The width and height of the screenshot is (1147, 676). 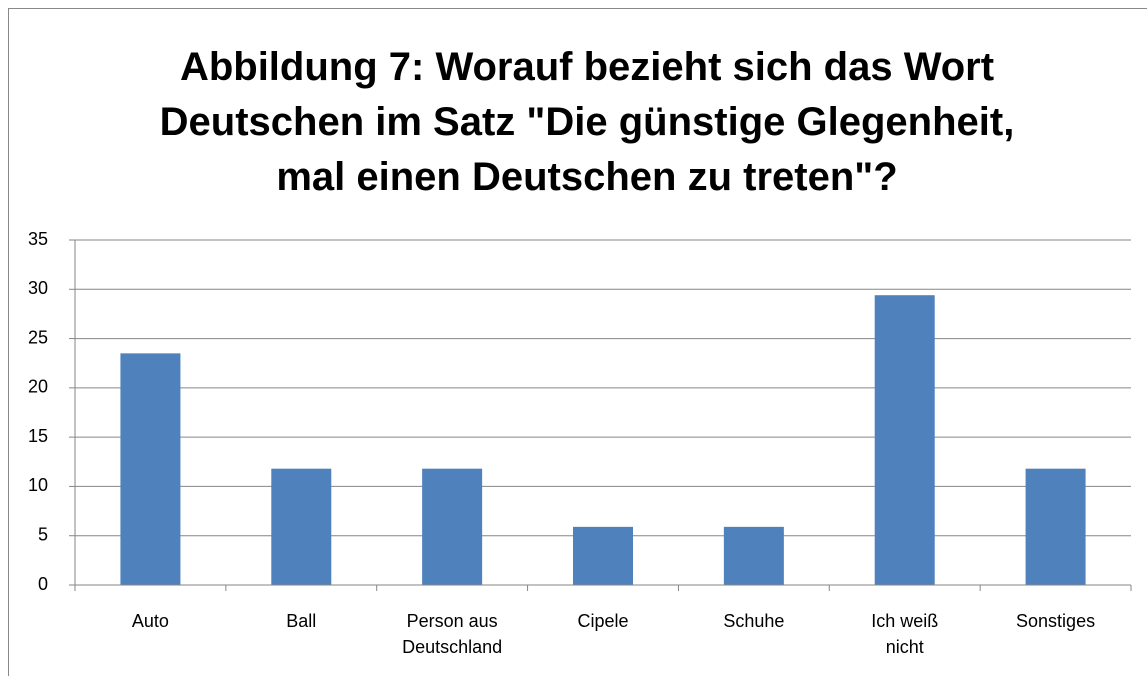 What do you see at coordinates (38, 239) in the screenshot?
I see `y-tick-label: 35` at bounding box center [38, 239].